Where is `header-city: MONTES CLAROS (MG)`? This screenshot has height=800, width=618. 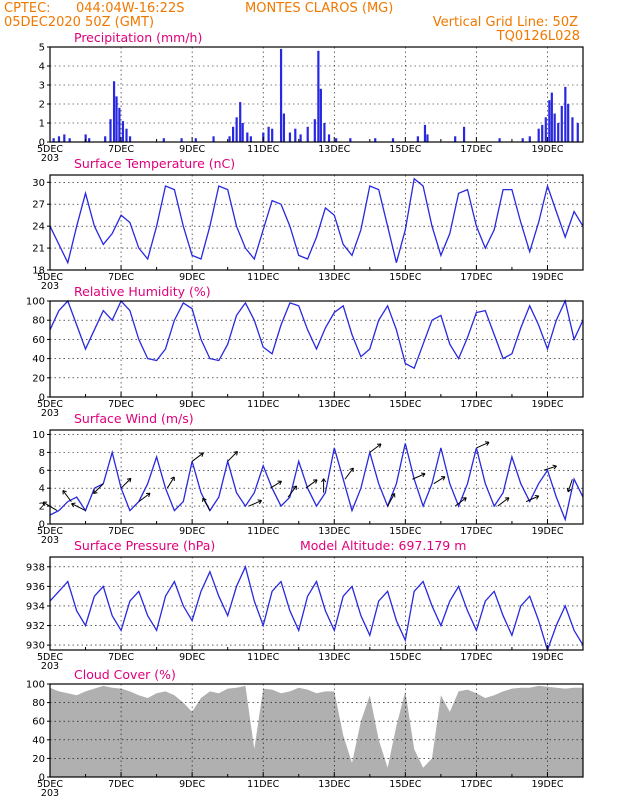
header-city: MONTES CLAROS (MG) is located at coordinates (319, 8).